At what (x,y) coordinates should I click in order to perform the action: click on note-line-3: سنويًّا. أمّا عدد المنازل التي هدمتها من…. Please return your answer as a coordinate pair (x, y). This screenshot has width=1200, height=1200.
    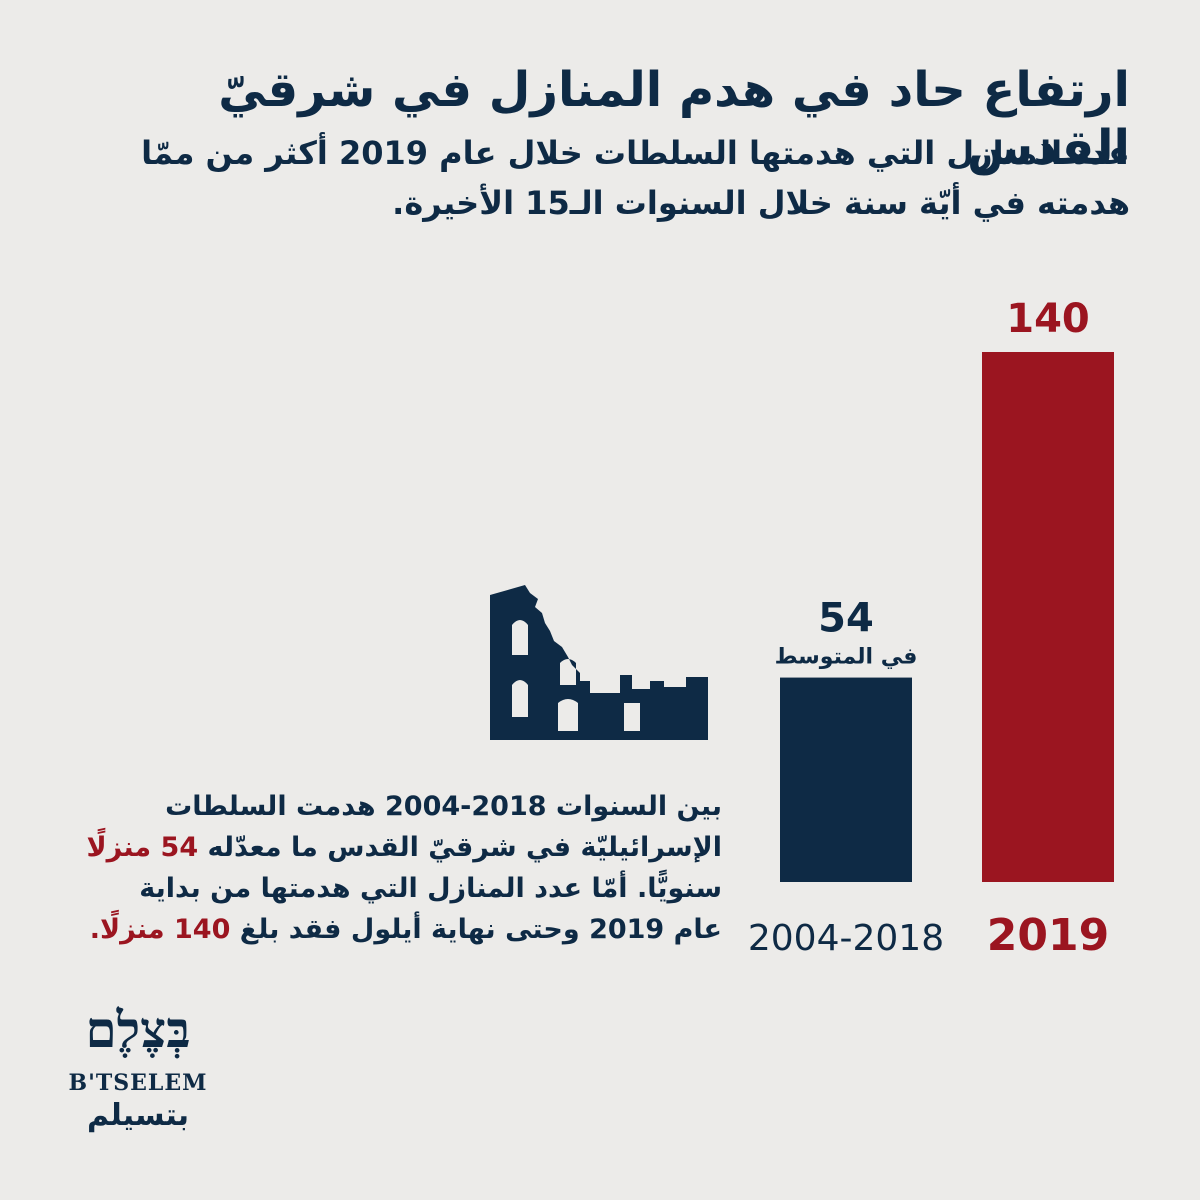
    Looking at the image, I should click on (430, 888).